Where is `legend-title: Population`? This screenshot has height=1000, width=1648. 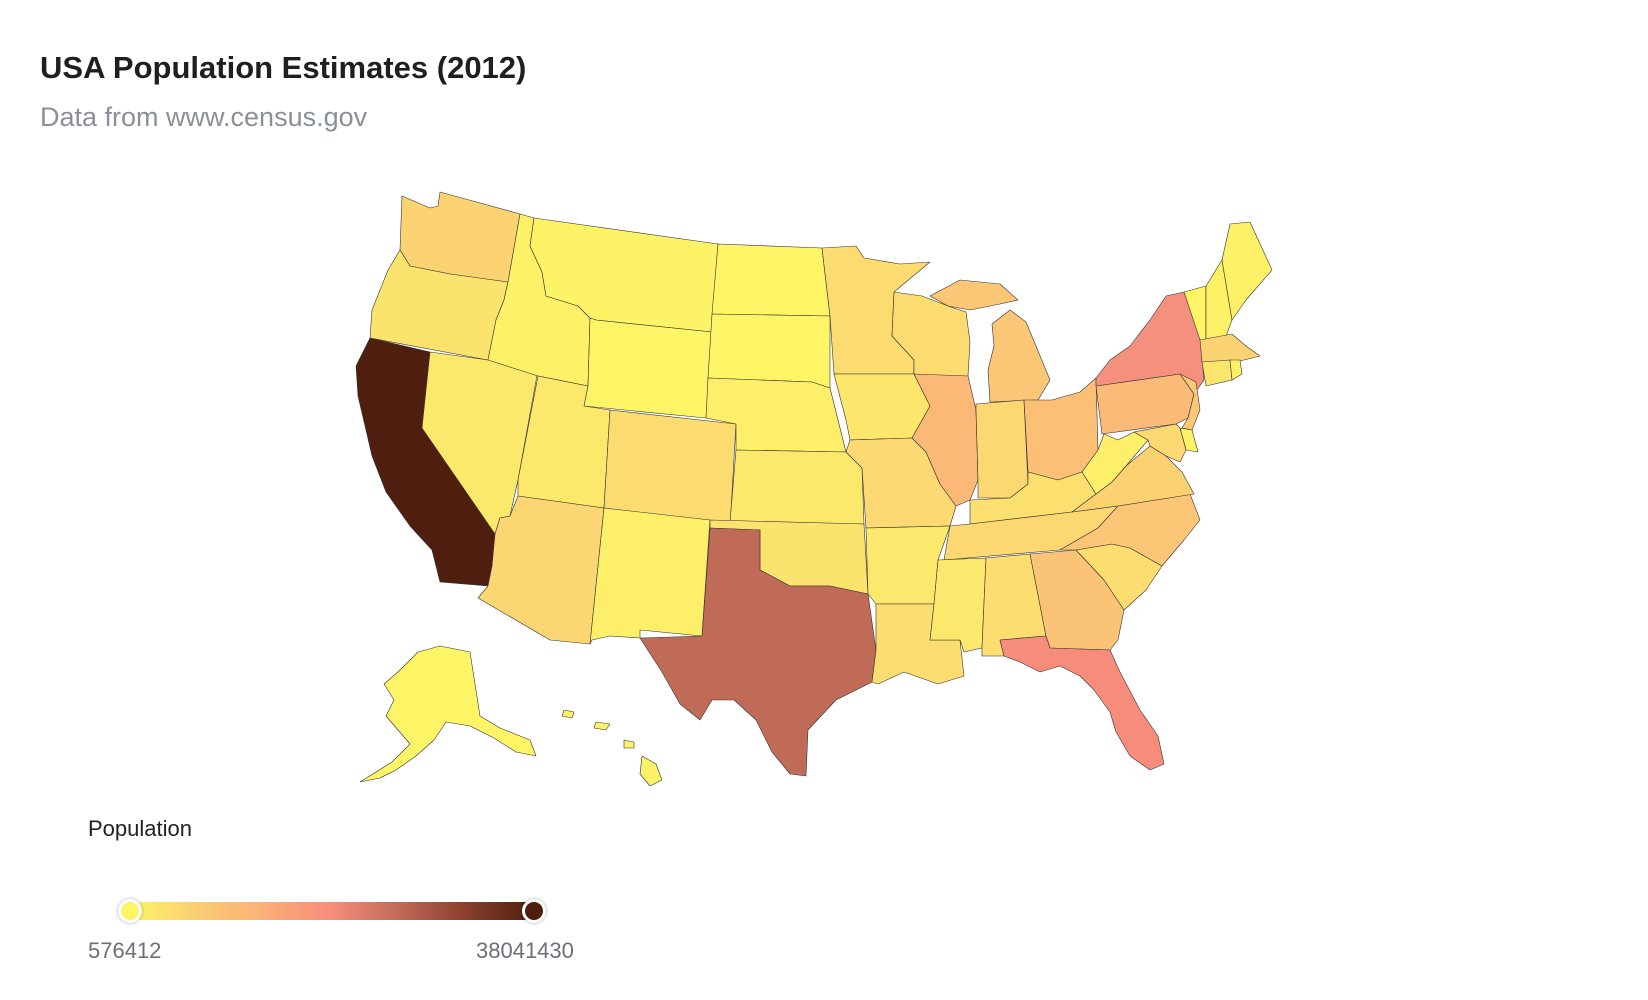 legend-title: Population is located at coordinates (140, 828).